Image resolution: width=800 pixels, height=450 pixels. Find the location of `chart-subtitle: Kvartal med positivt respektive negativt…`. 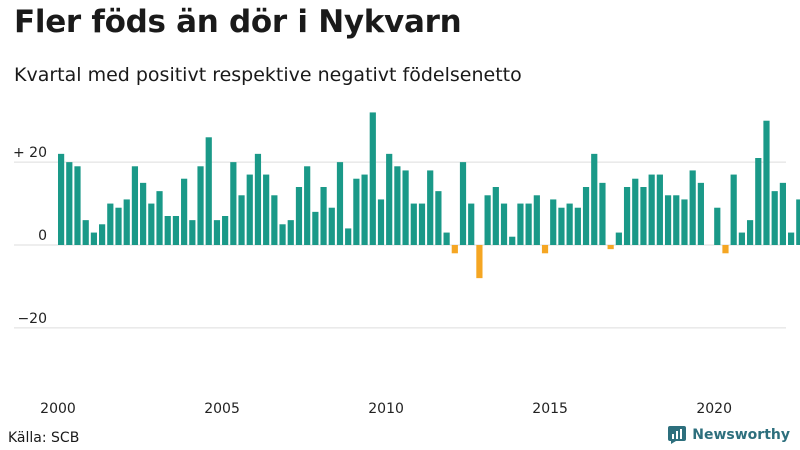

chart-subtitle: Kvartal med positivt respektive negativt… is located at coordinates (268, 75).